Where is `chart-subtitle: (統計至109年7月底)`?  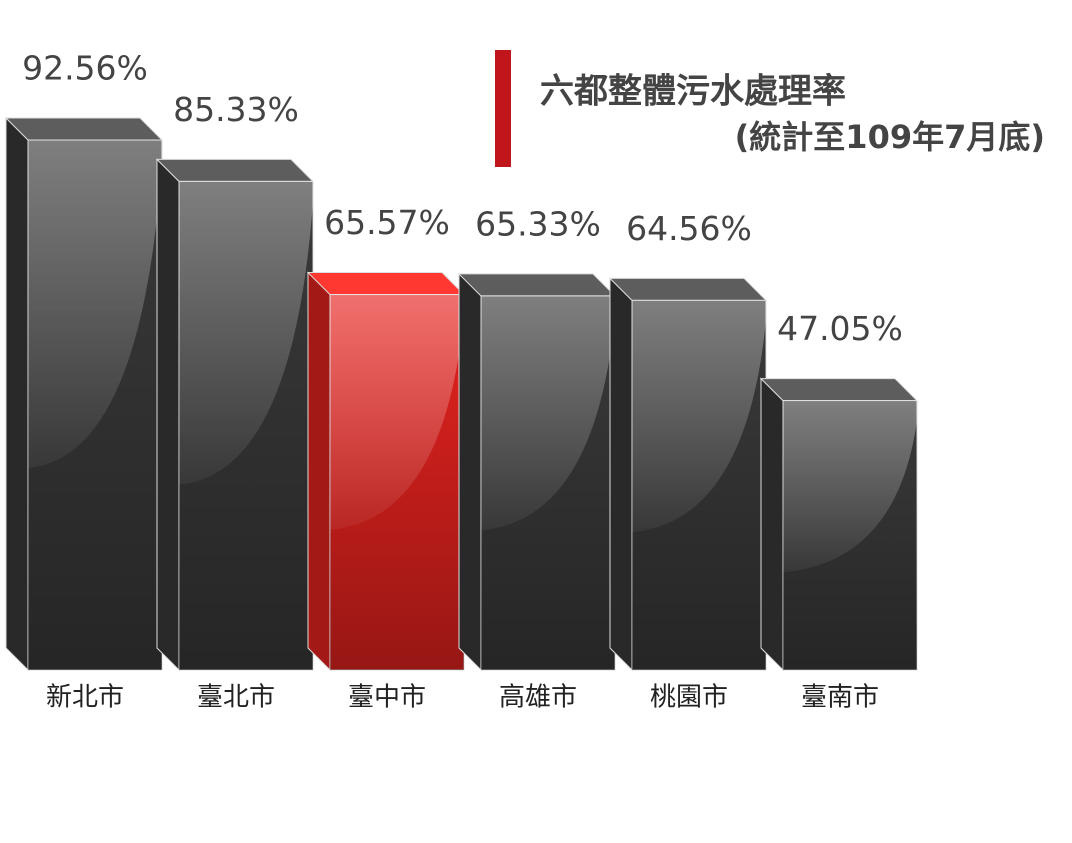 chart-subtitle: (統計至109年7月底) is located at coordinates (890, 137).